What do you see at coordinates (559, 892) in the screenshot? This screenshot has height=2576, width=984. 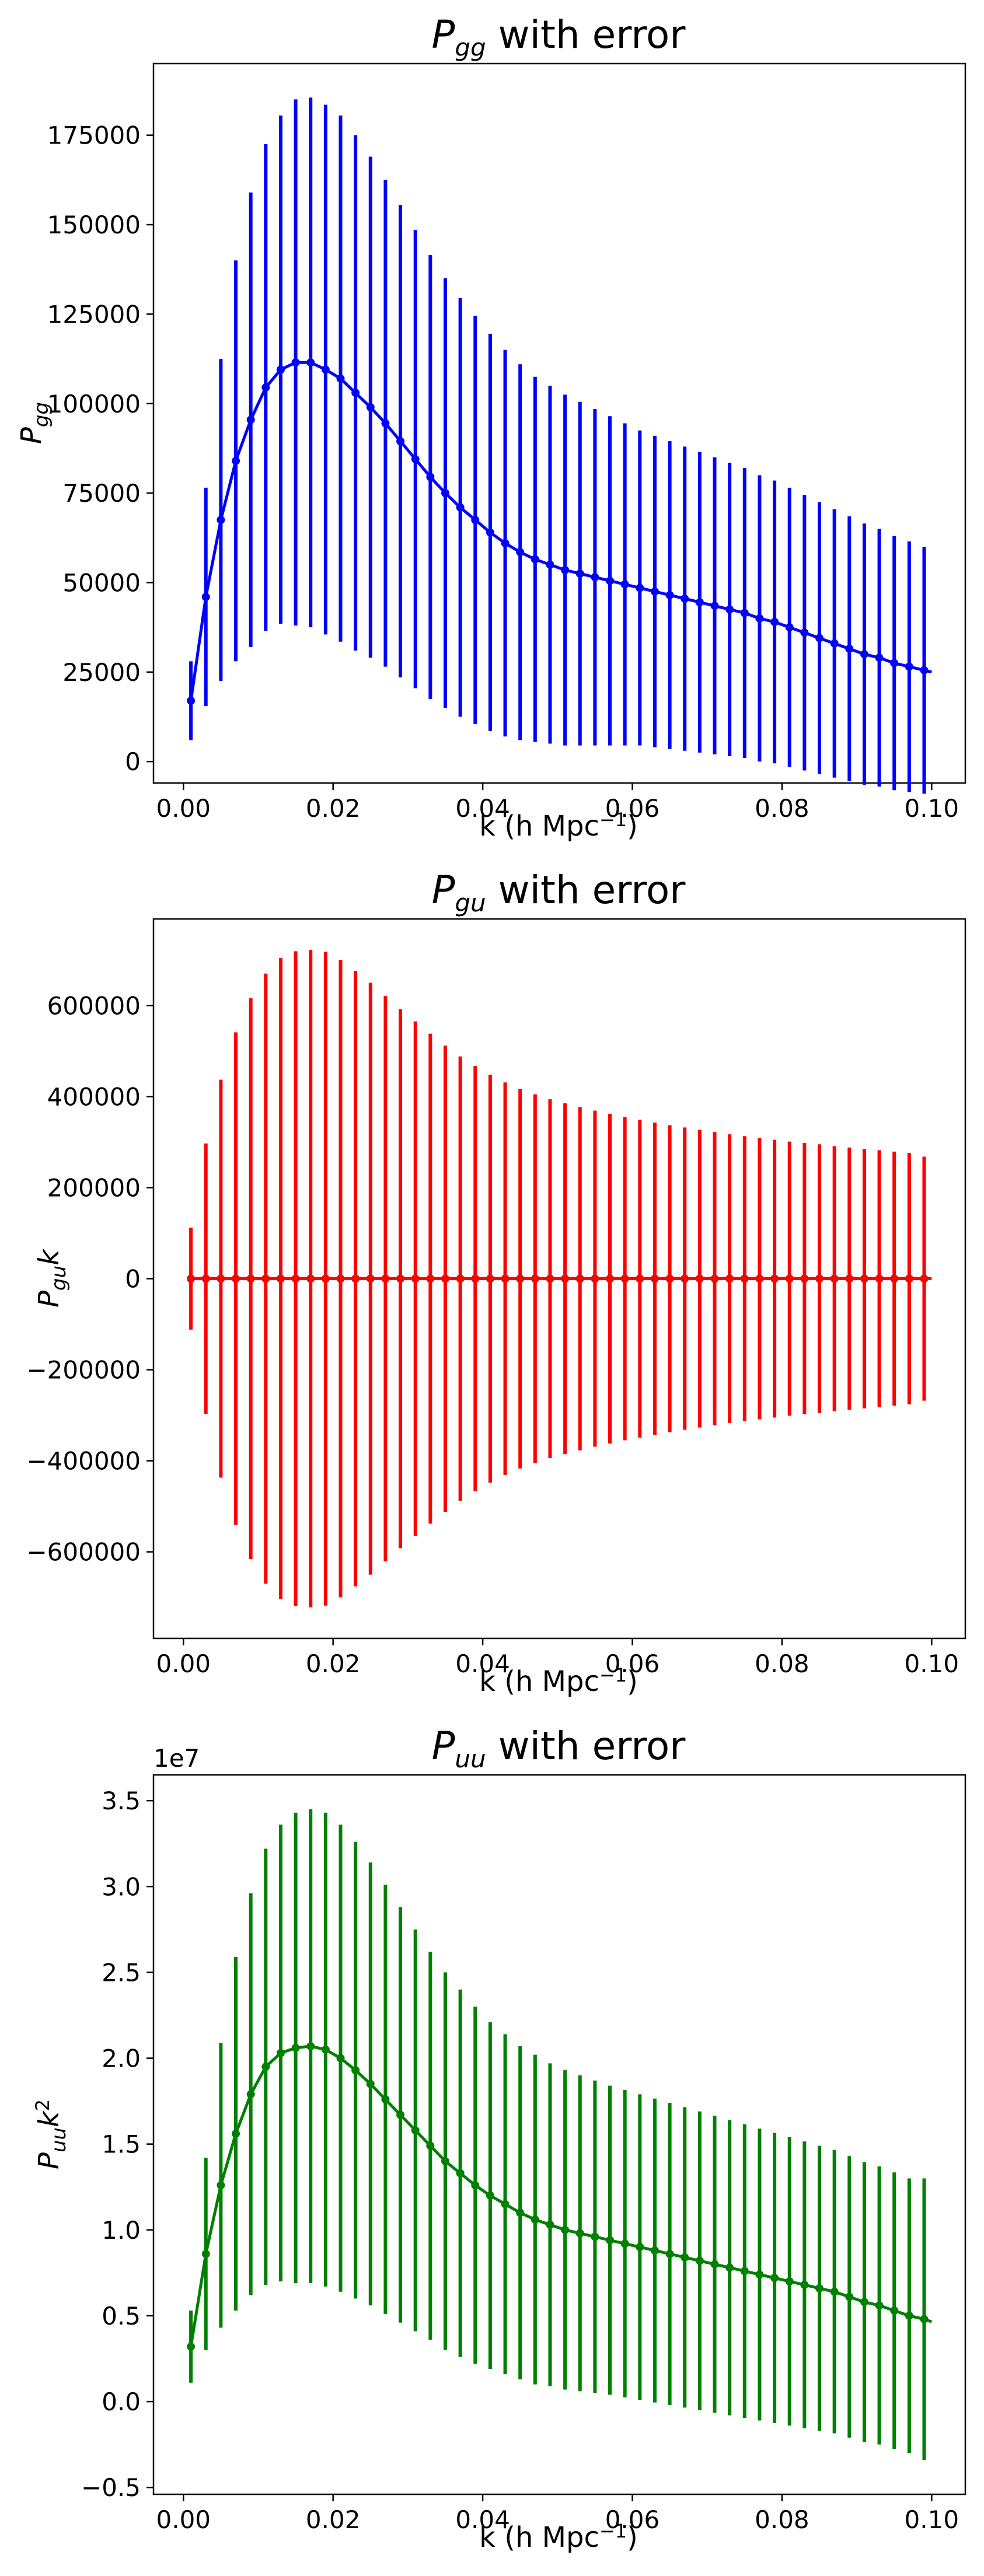 I see `chart-title: Pgu with error` at bounding box center [559, 892].